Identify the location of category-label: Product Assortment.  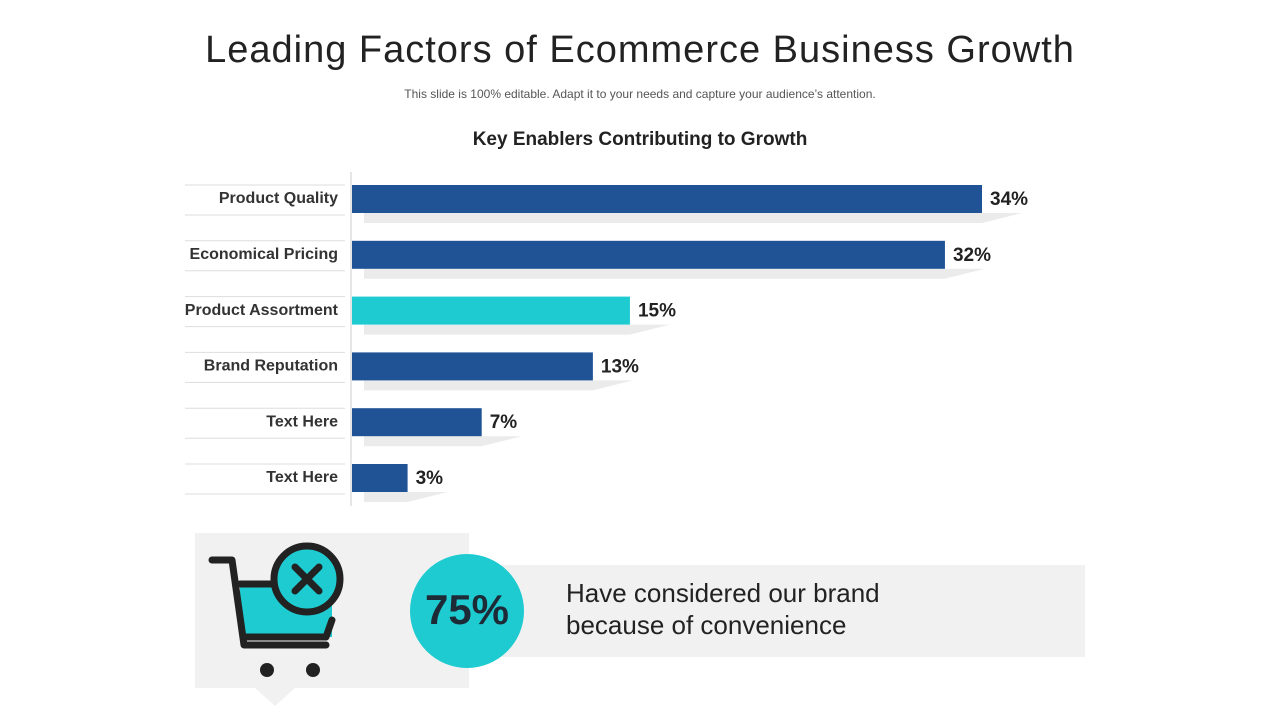
(262, 310).